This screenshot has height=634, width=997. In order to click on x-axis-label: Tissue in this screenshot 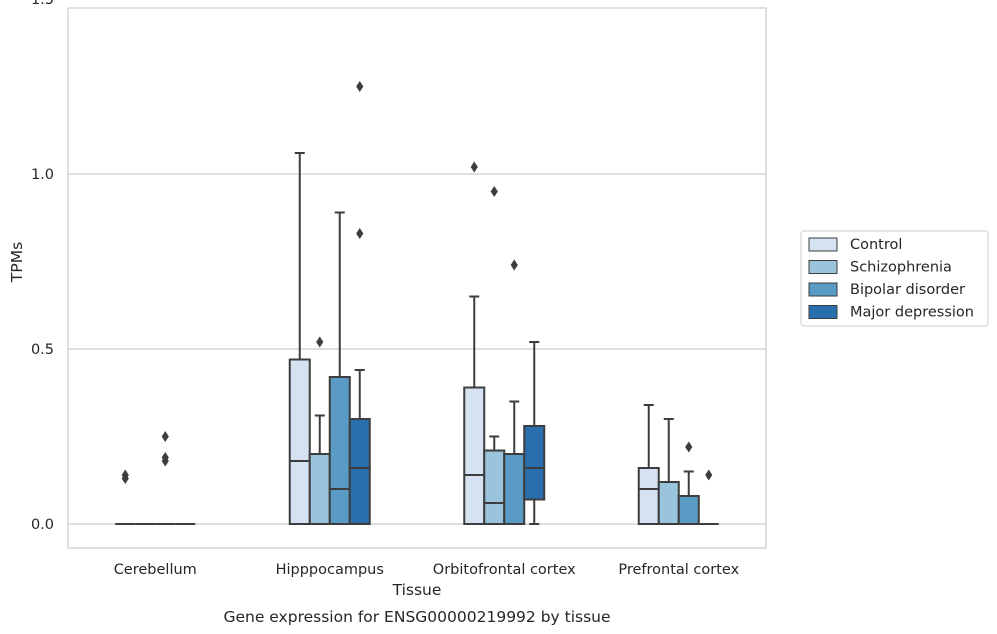, I will do `click(417, 590)`.